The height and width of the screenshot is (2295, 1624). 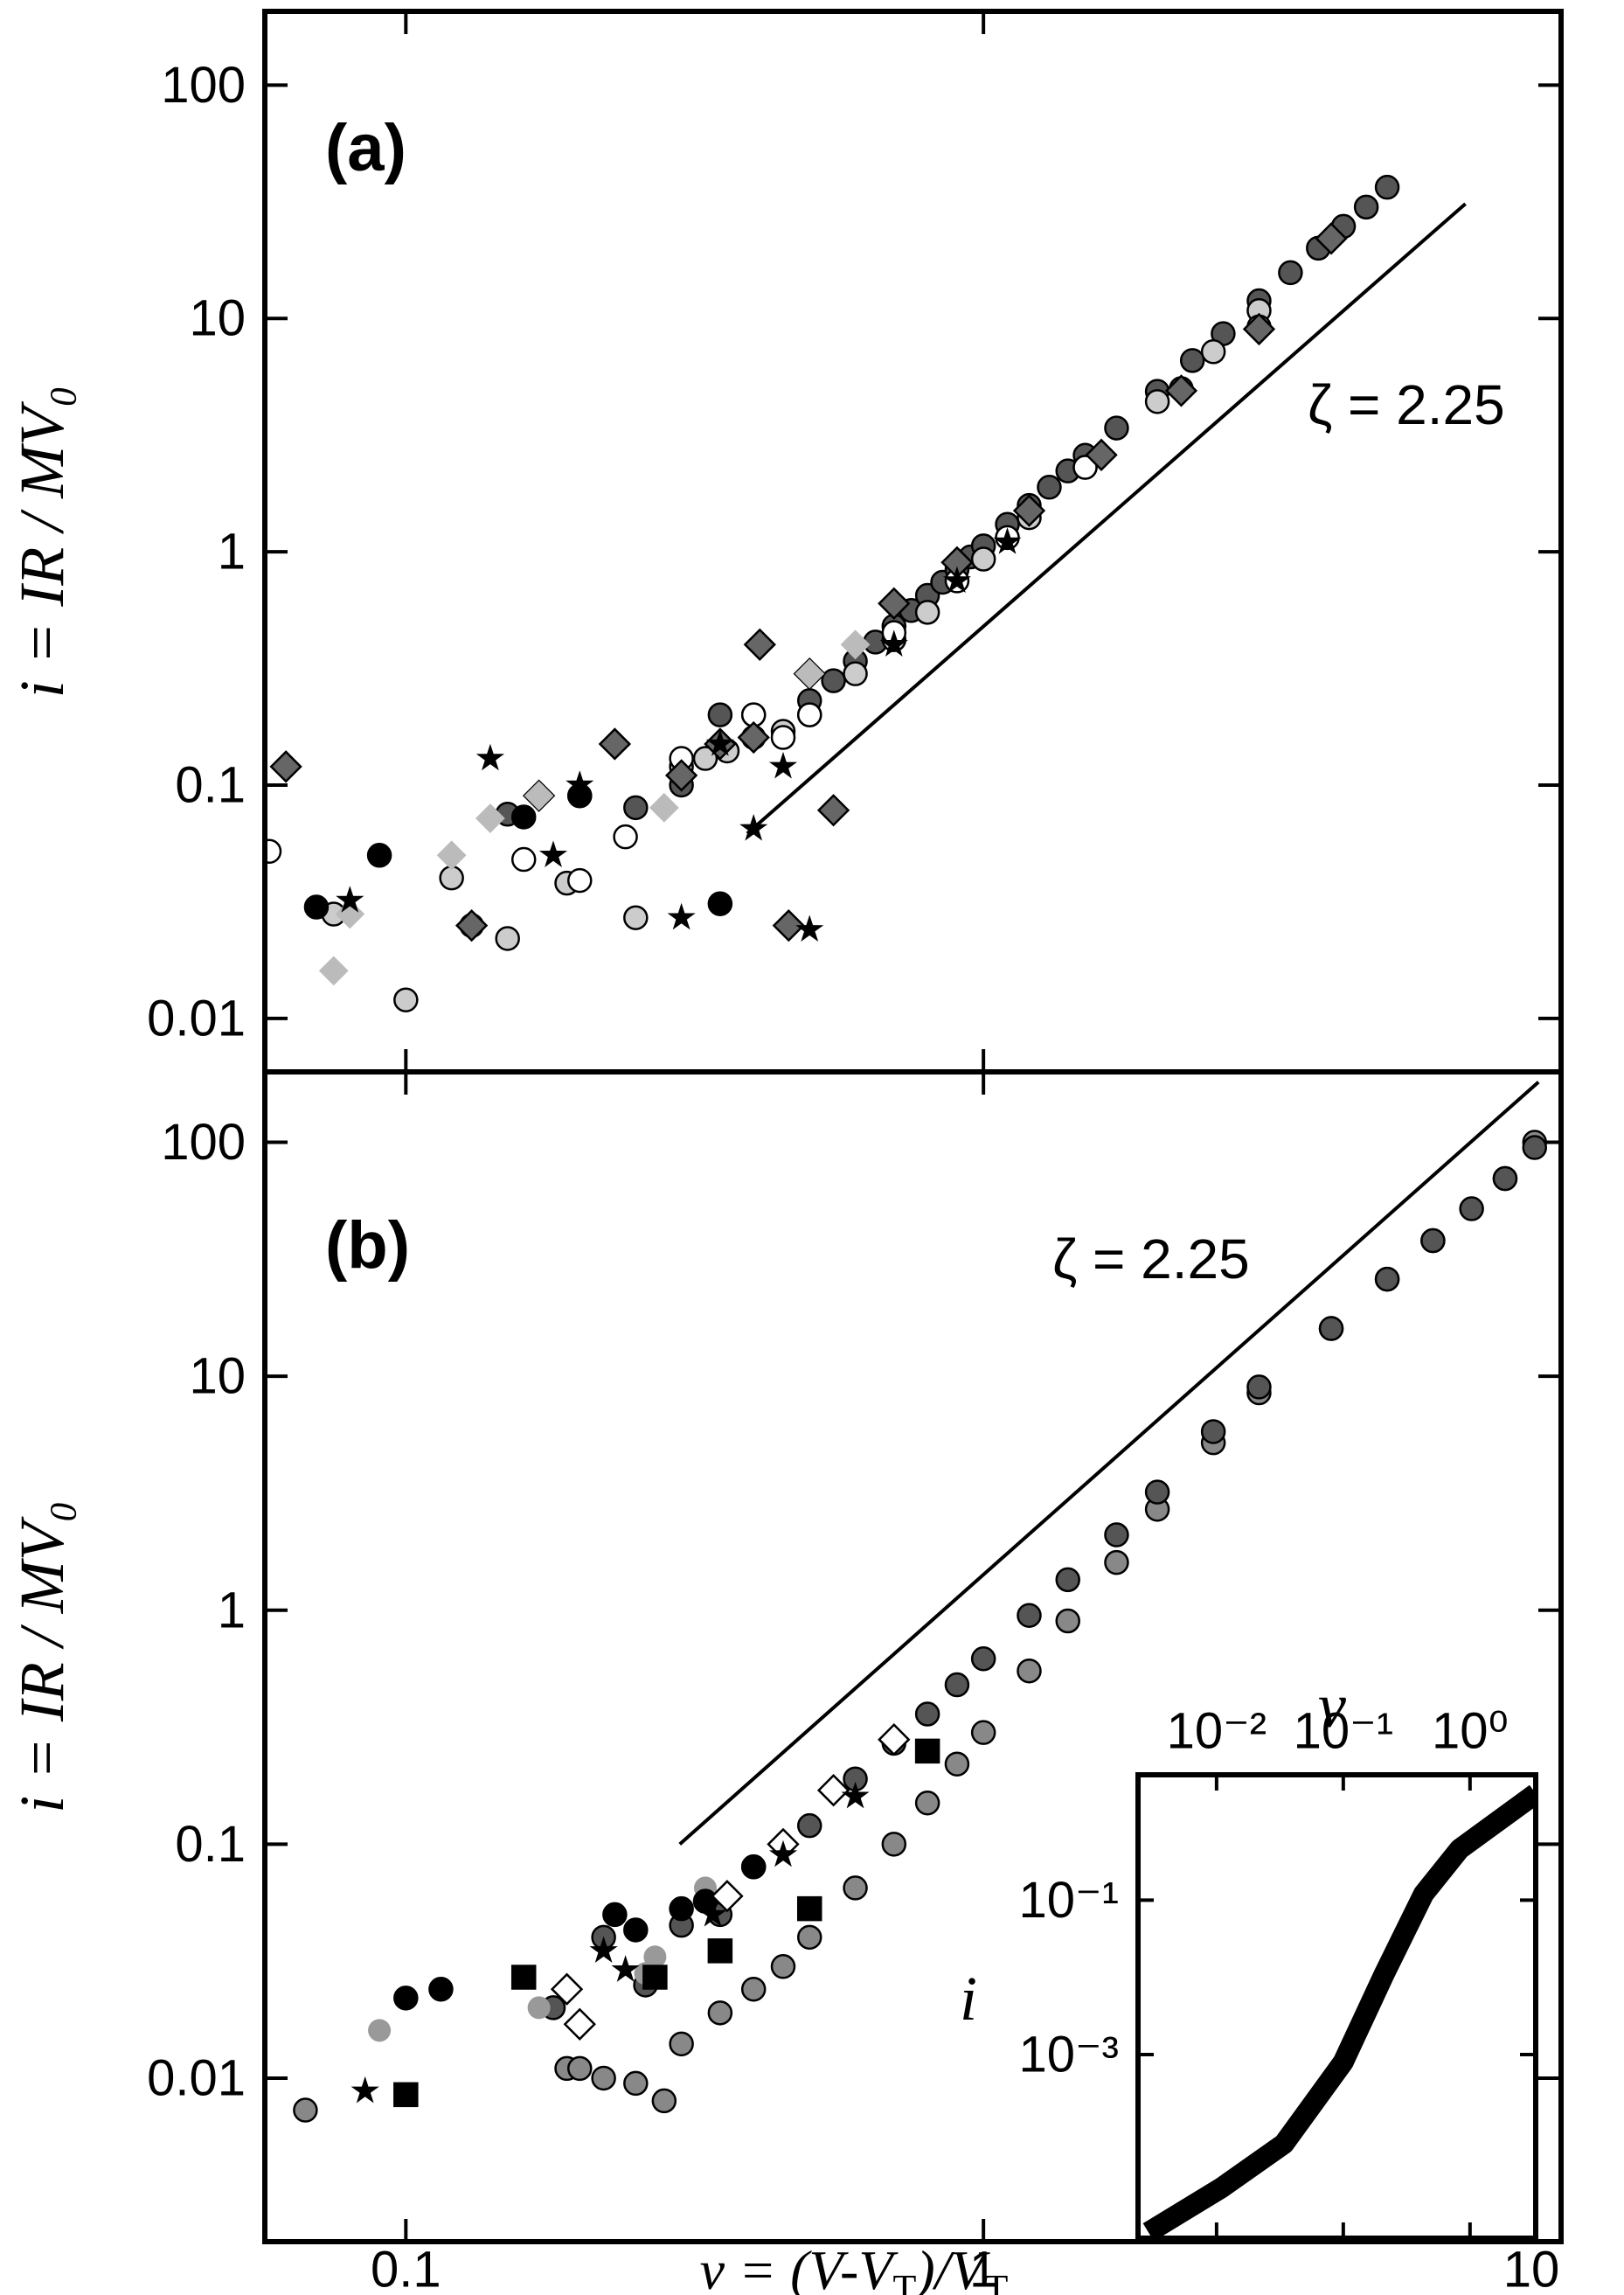 What do you see at coordinates (217, 318) in the screenshot?
I see `y-tick-label: 10` at bounding box center [217, 318].